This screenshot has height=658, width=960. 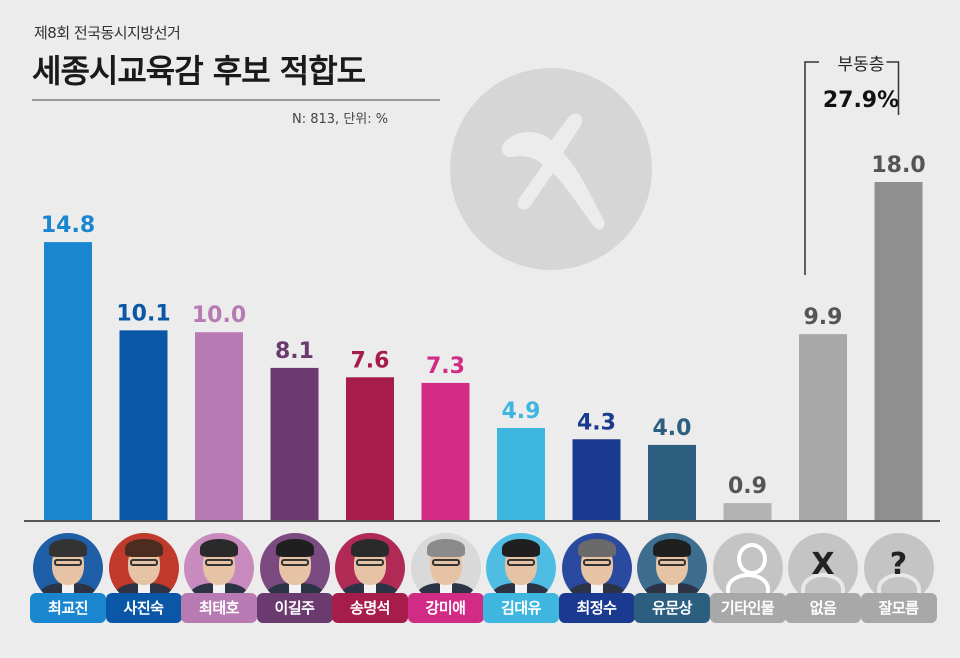 I want to click on value-label-송명석: 7.6, so click(x=370, y=360).